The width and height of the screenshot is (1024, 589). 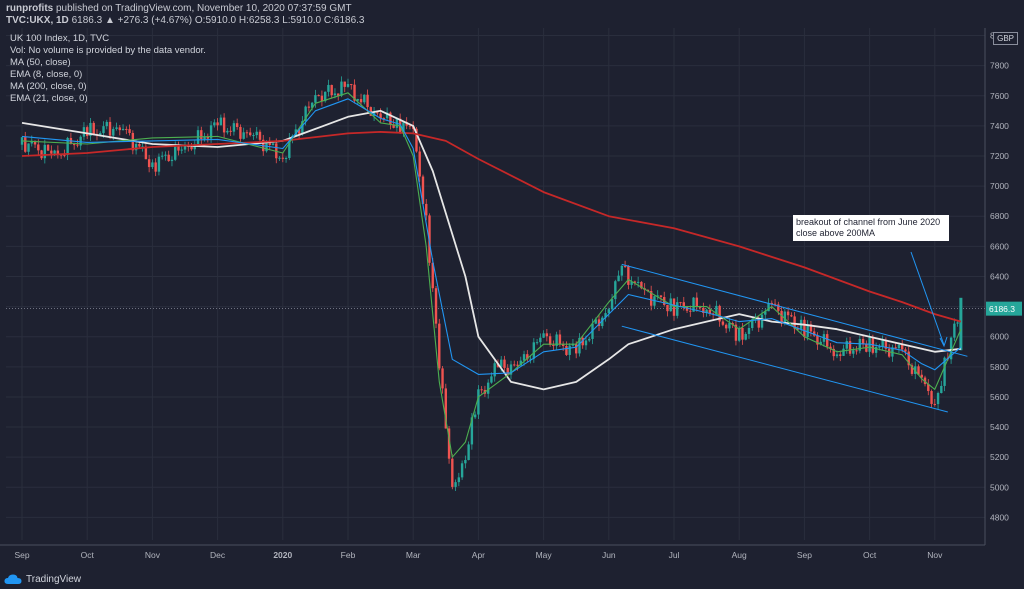 I want to click on legend-item: UK 100 Index, 1D, TVC, so click(x=60, y=38).